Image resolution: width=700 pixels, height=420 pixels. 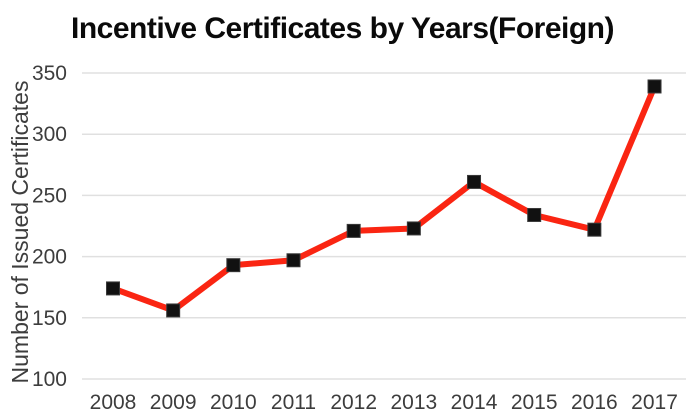 What do you see at coordinates (654, 86) in the screenshot?
I see `data-point-marker-2017` at bounding box center [654, 86].